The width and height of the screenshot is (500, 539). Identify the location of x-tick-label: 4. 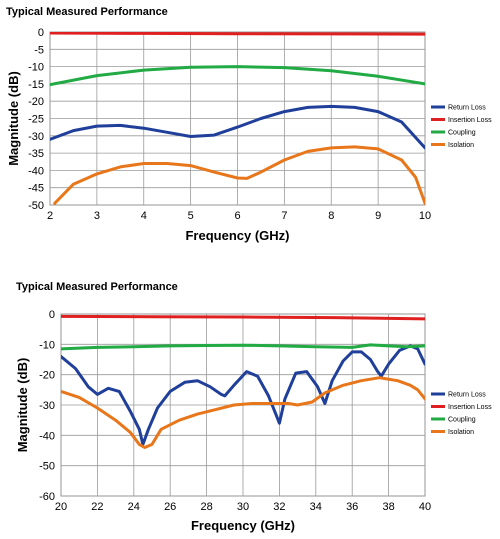
(144, 216).